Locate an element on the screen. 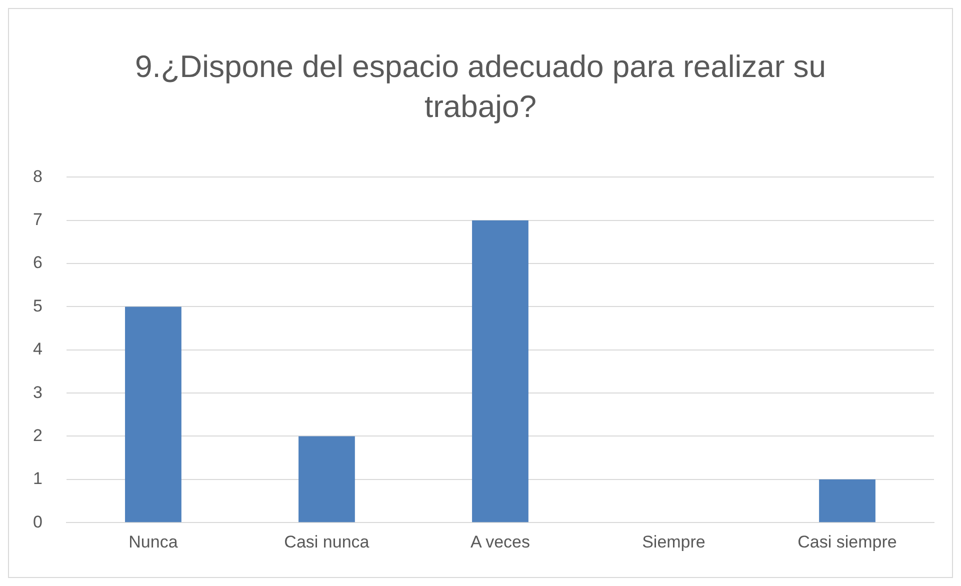 The width and height of the screenshot is (961, 586). y-tick-label: 1 is located at coordinates (37, 478).